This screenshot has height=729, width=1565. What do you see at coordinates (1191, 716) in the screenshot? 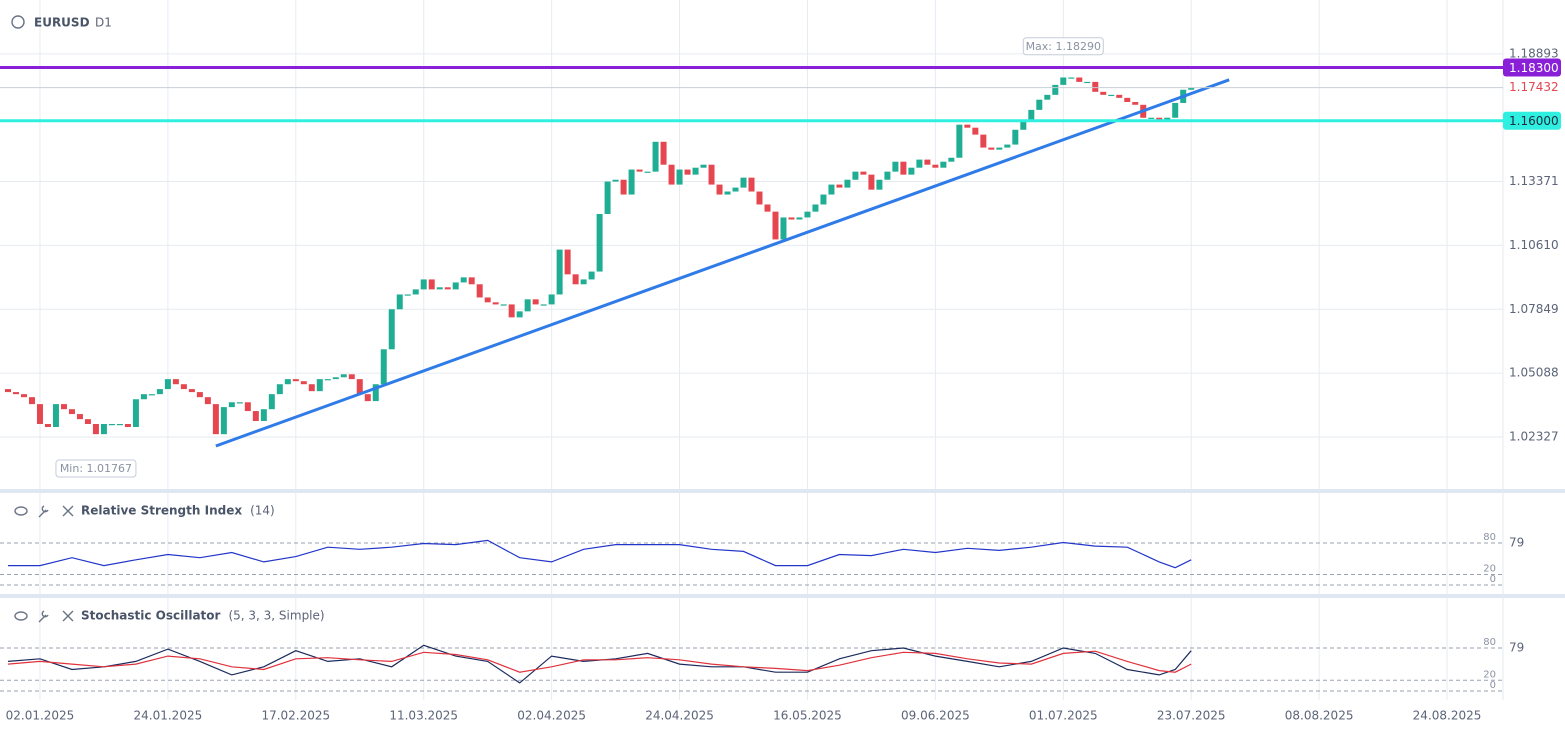
I see `x-tick-label: 23.07.2025` at bounding box center [1191, 716].